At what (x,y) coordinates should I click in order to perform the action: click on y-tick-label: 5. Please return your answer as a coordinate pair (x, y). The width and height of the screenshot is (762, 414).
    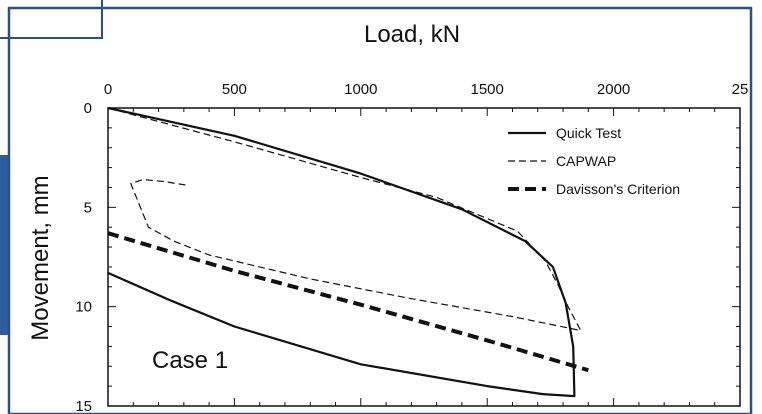
    Looking at the image, I should click on (88, 207).